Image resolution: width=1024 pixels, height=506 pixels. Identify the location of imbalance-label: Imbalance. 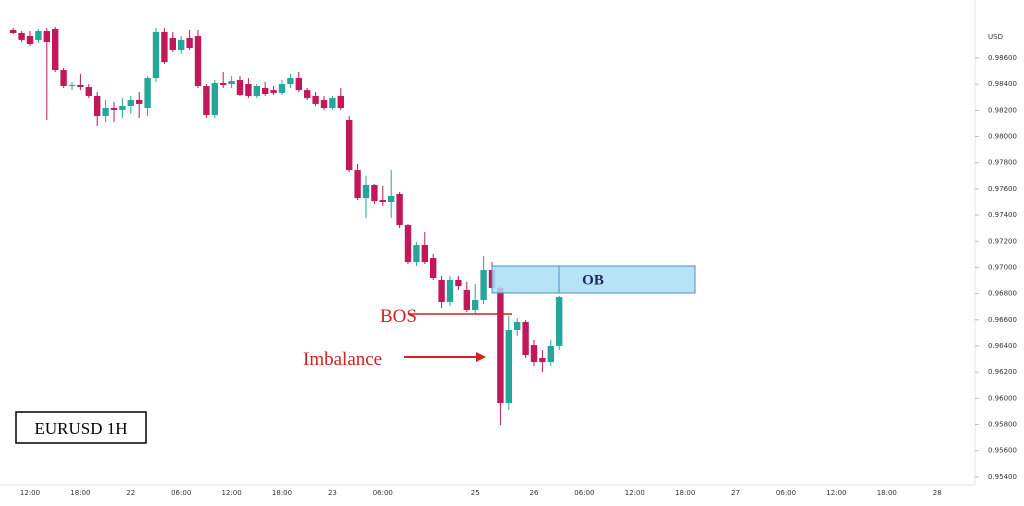
(342, 359).